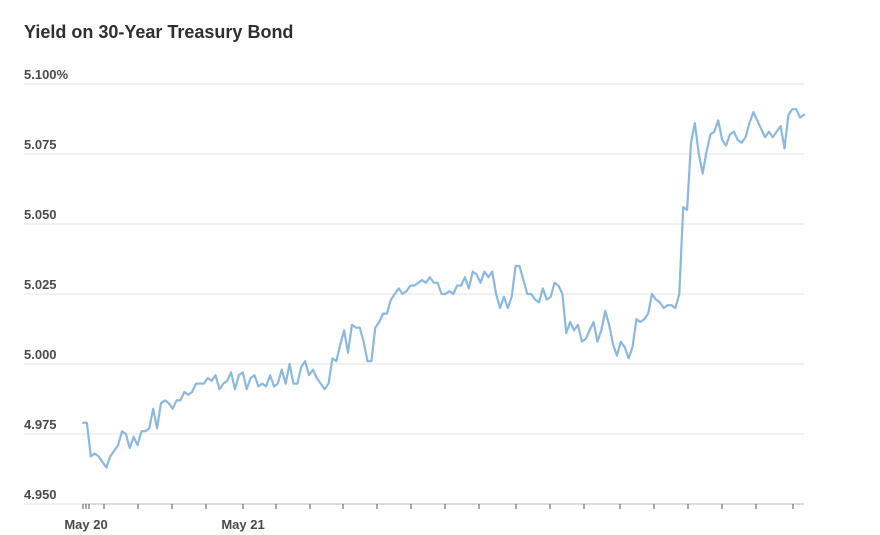 This screenshot has width=880, height=535. Describe the element at coordinates (40, 424) in the screenshot. I see `y-tick-label: 4.975` at that location.